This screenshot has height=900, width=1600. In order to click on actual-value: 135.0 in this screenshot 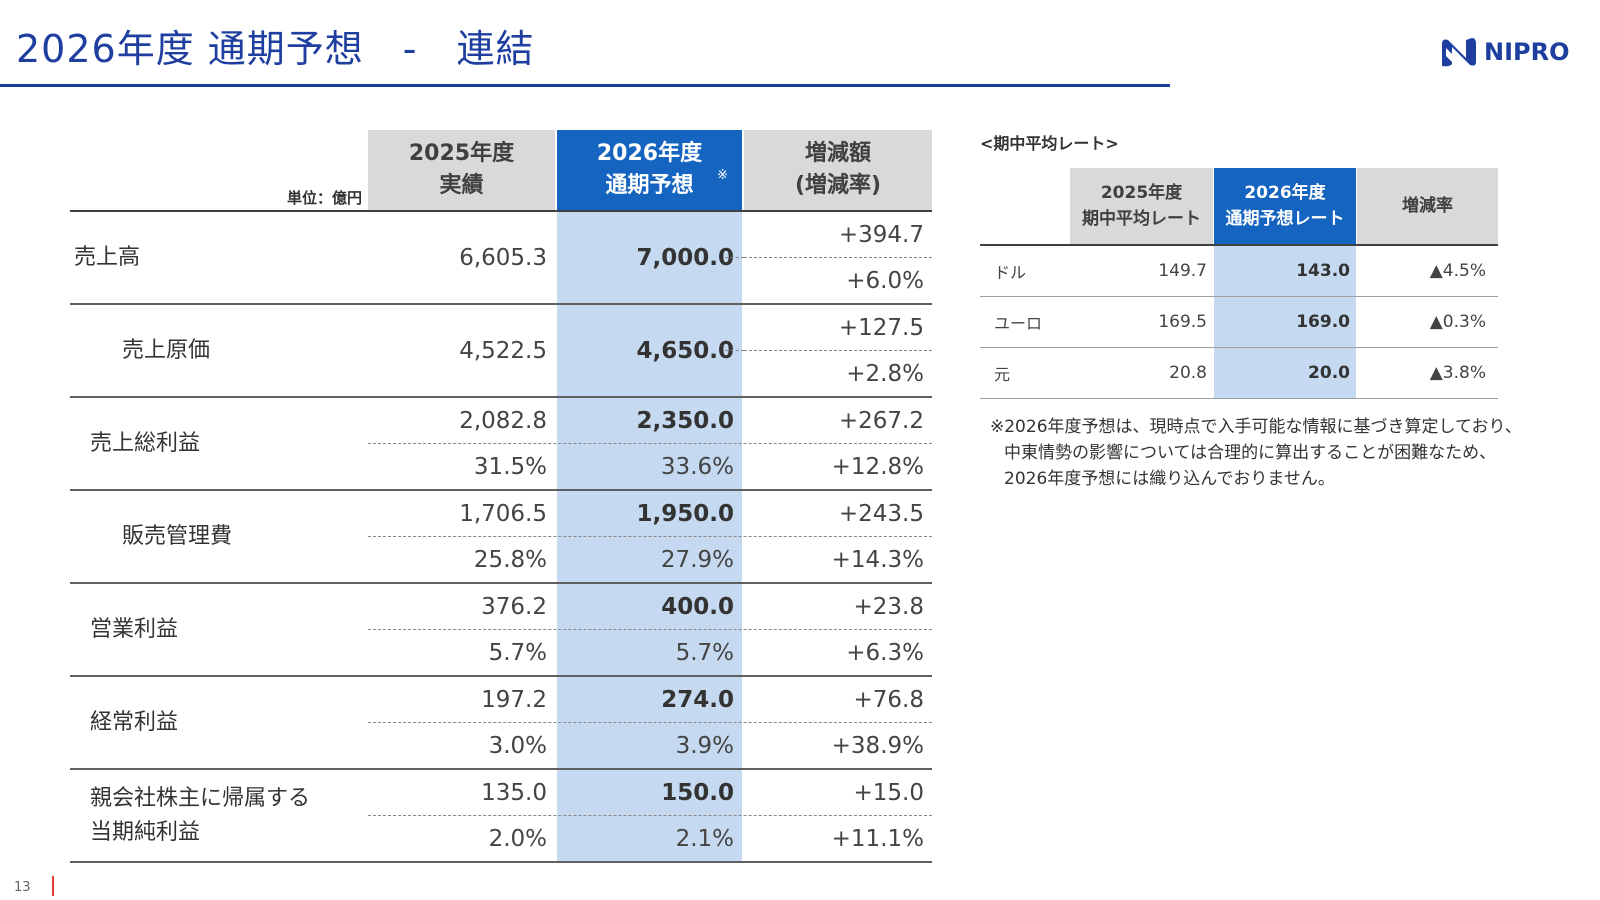, I will do `click(514, 792)`.